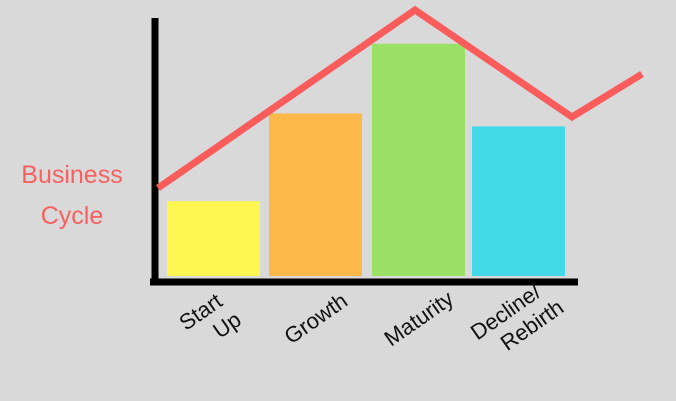 This screenshot has width=676, height=401. Describe the element at coordinates (72, 216) in the screenshot. I see `y-label: Cycle` at that location.